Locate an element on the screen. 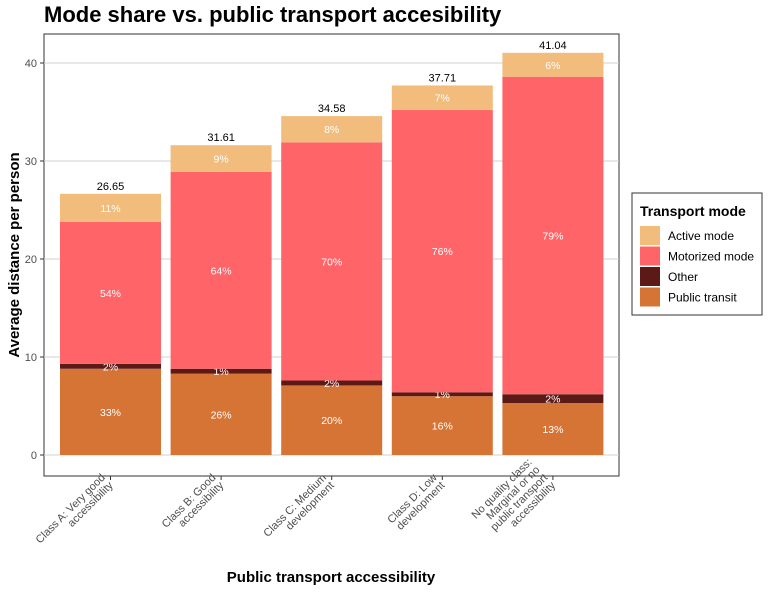 This screenshot has width=769, height=594. y-tick-label: 0 is located at coordinates (34, 456).